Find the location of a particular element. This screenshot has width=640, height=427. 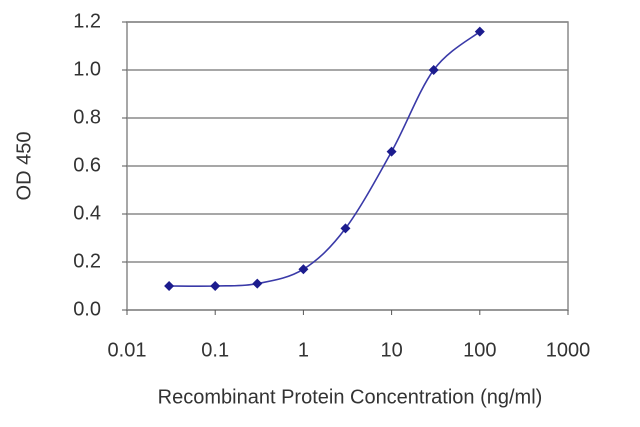

y-tick-label: 1.2 is located at coordinates (87, 21).